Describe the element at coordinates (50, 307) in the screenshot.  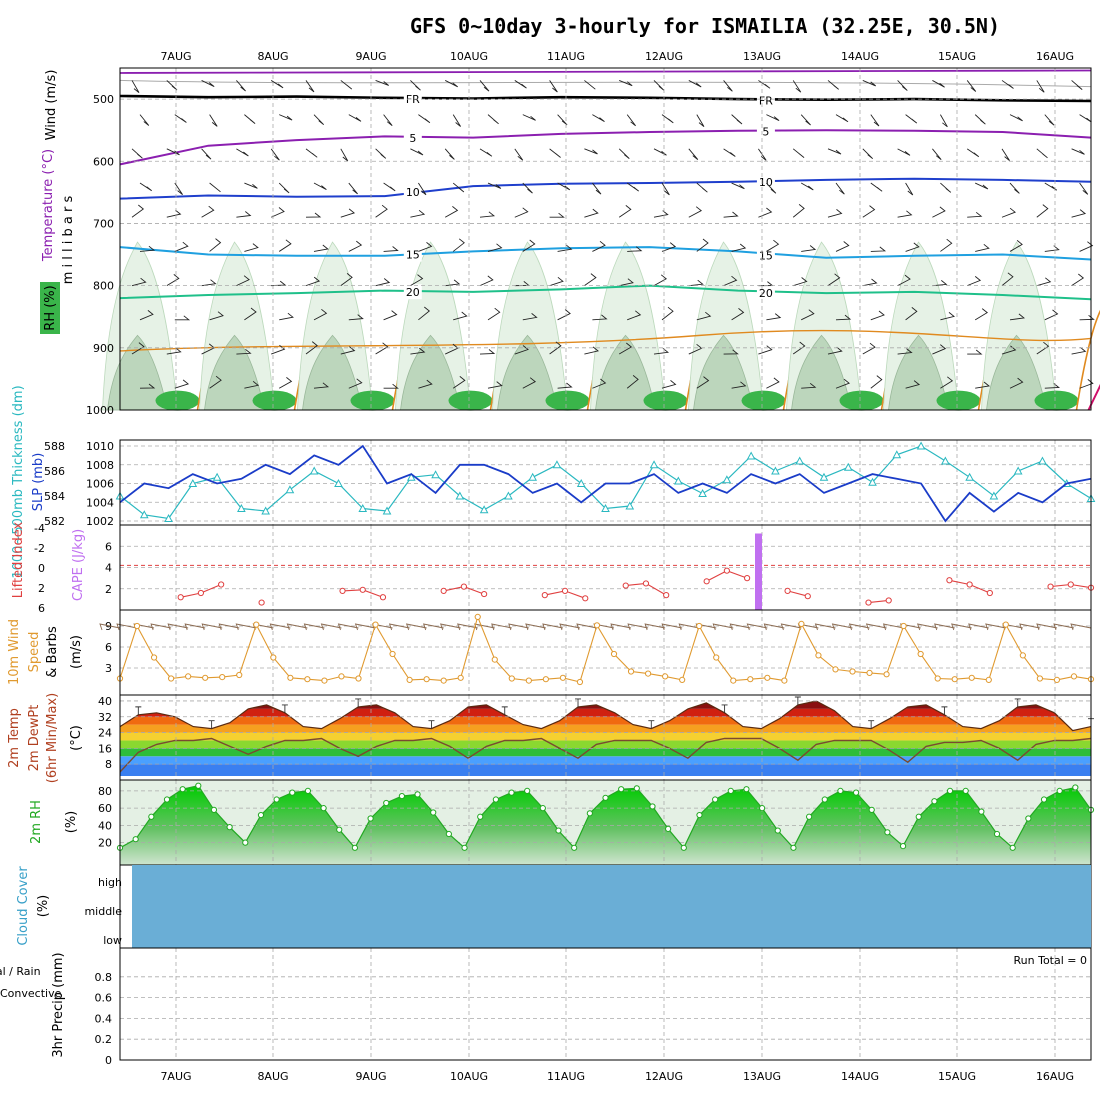
I see `rh-side-label: RH (%)` at that location.